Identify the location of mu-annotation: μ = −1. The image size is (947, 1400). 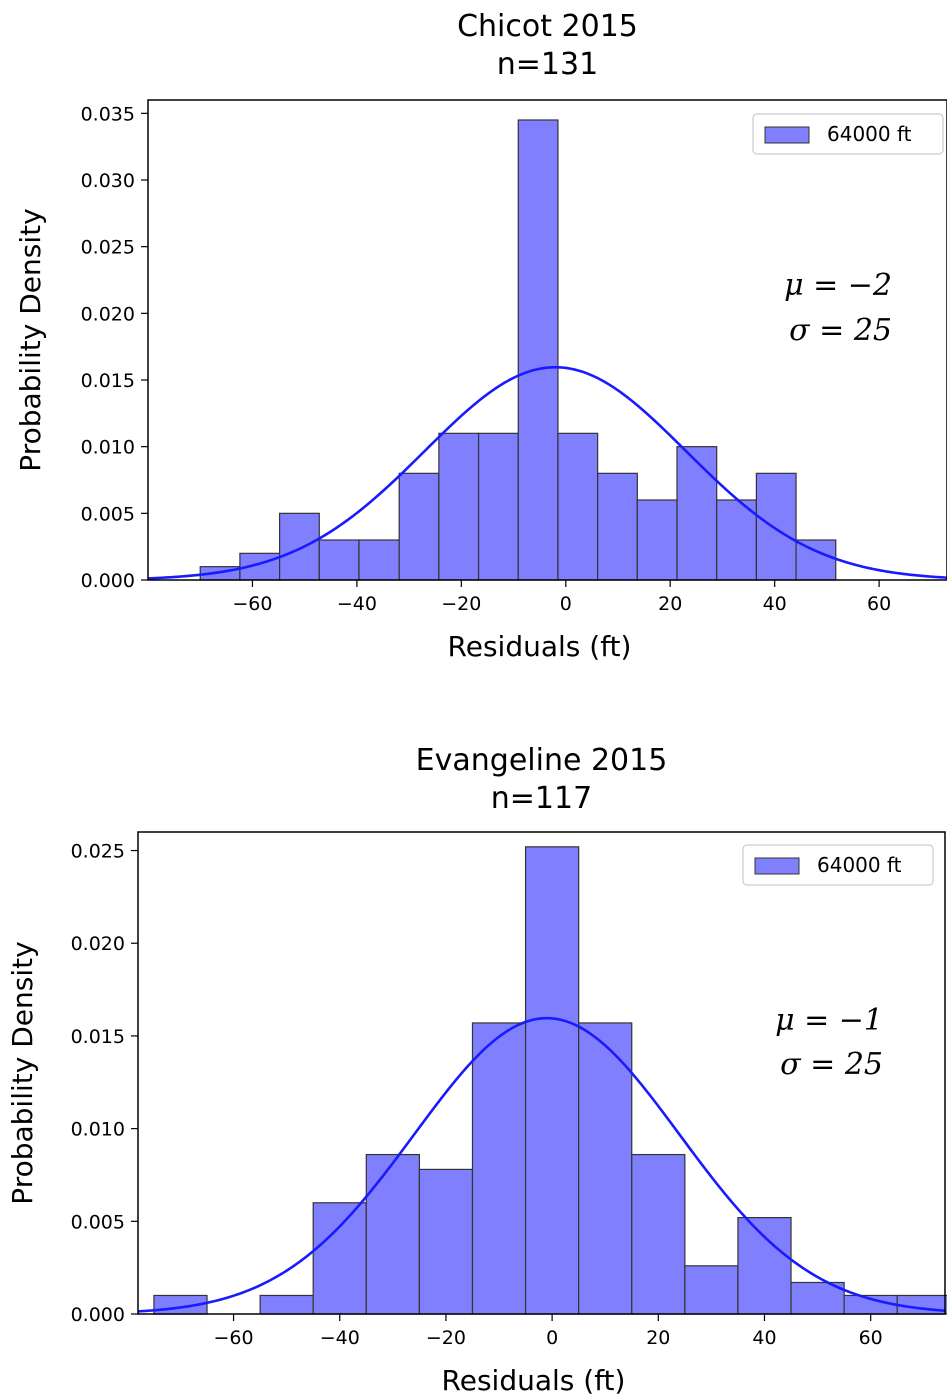
(829, 1020).